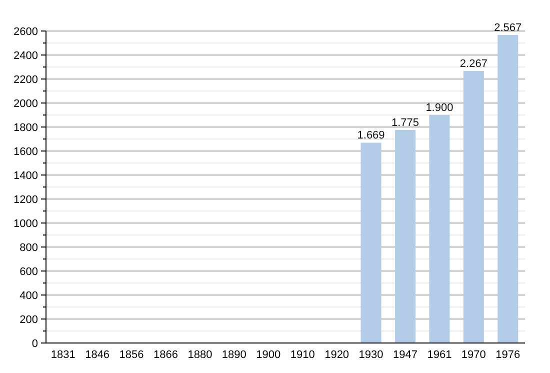 The image size is (550, 373). Describe the element at coordinates (268, 355) in the screenshot. I see `x-tick-label: 1900` at that location.